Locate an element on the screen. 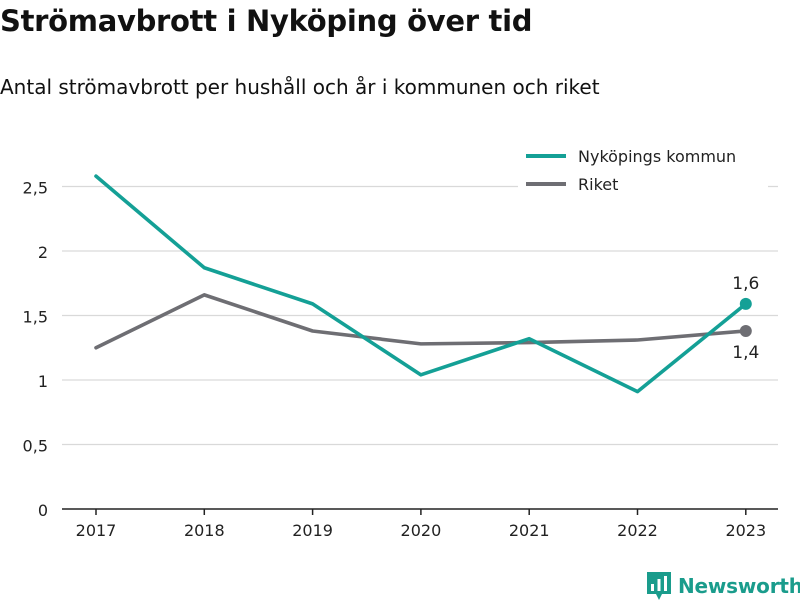 Image resolution: width=800 pixels, height=601 pixels. data-label: 1,4 is located at coordinates (745, 353).